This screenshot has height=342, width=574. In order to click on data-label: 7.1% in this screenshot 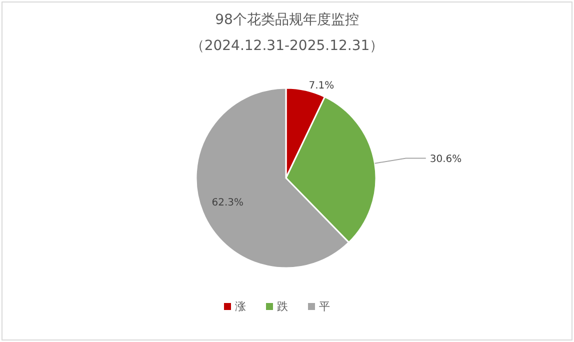, I will do `click(321, 86)`.